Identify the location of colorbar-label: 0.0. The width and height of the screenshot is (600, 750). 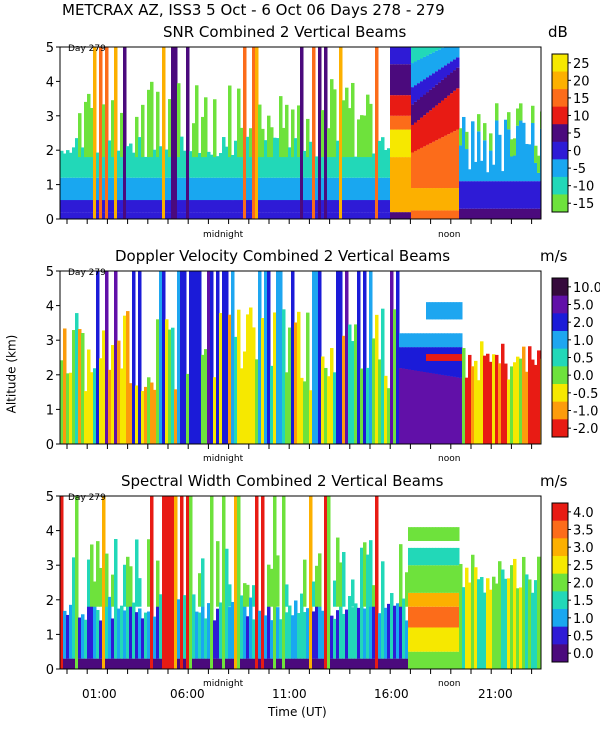
(583, 654).